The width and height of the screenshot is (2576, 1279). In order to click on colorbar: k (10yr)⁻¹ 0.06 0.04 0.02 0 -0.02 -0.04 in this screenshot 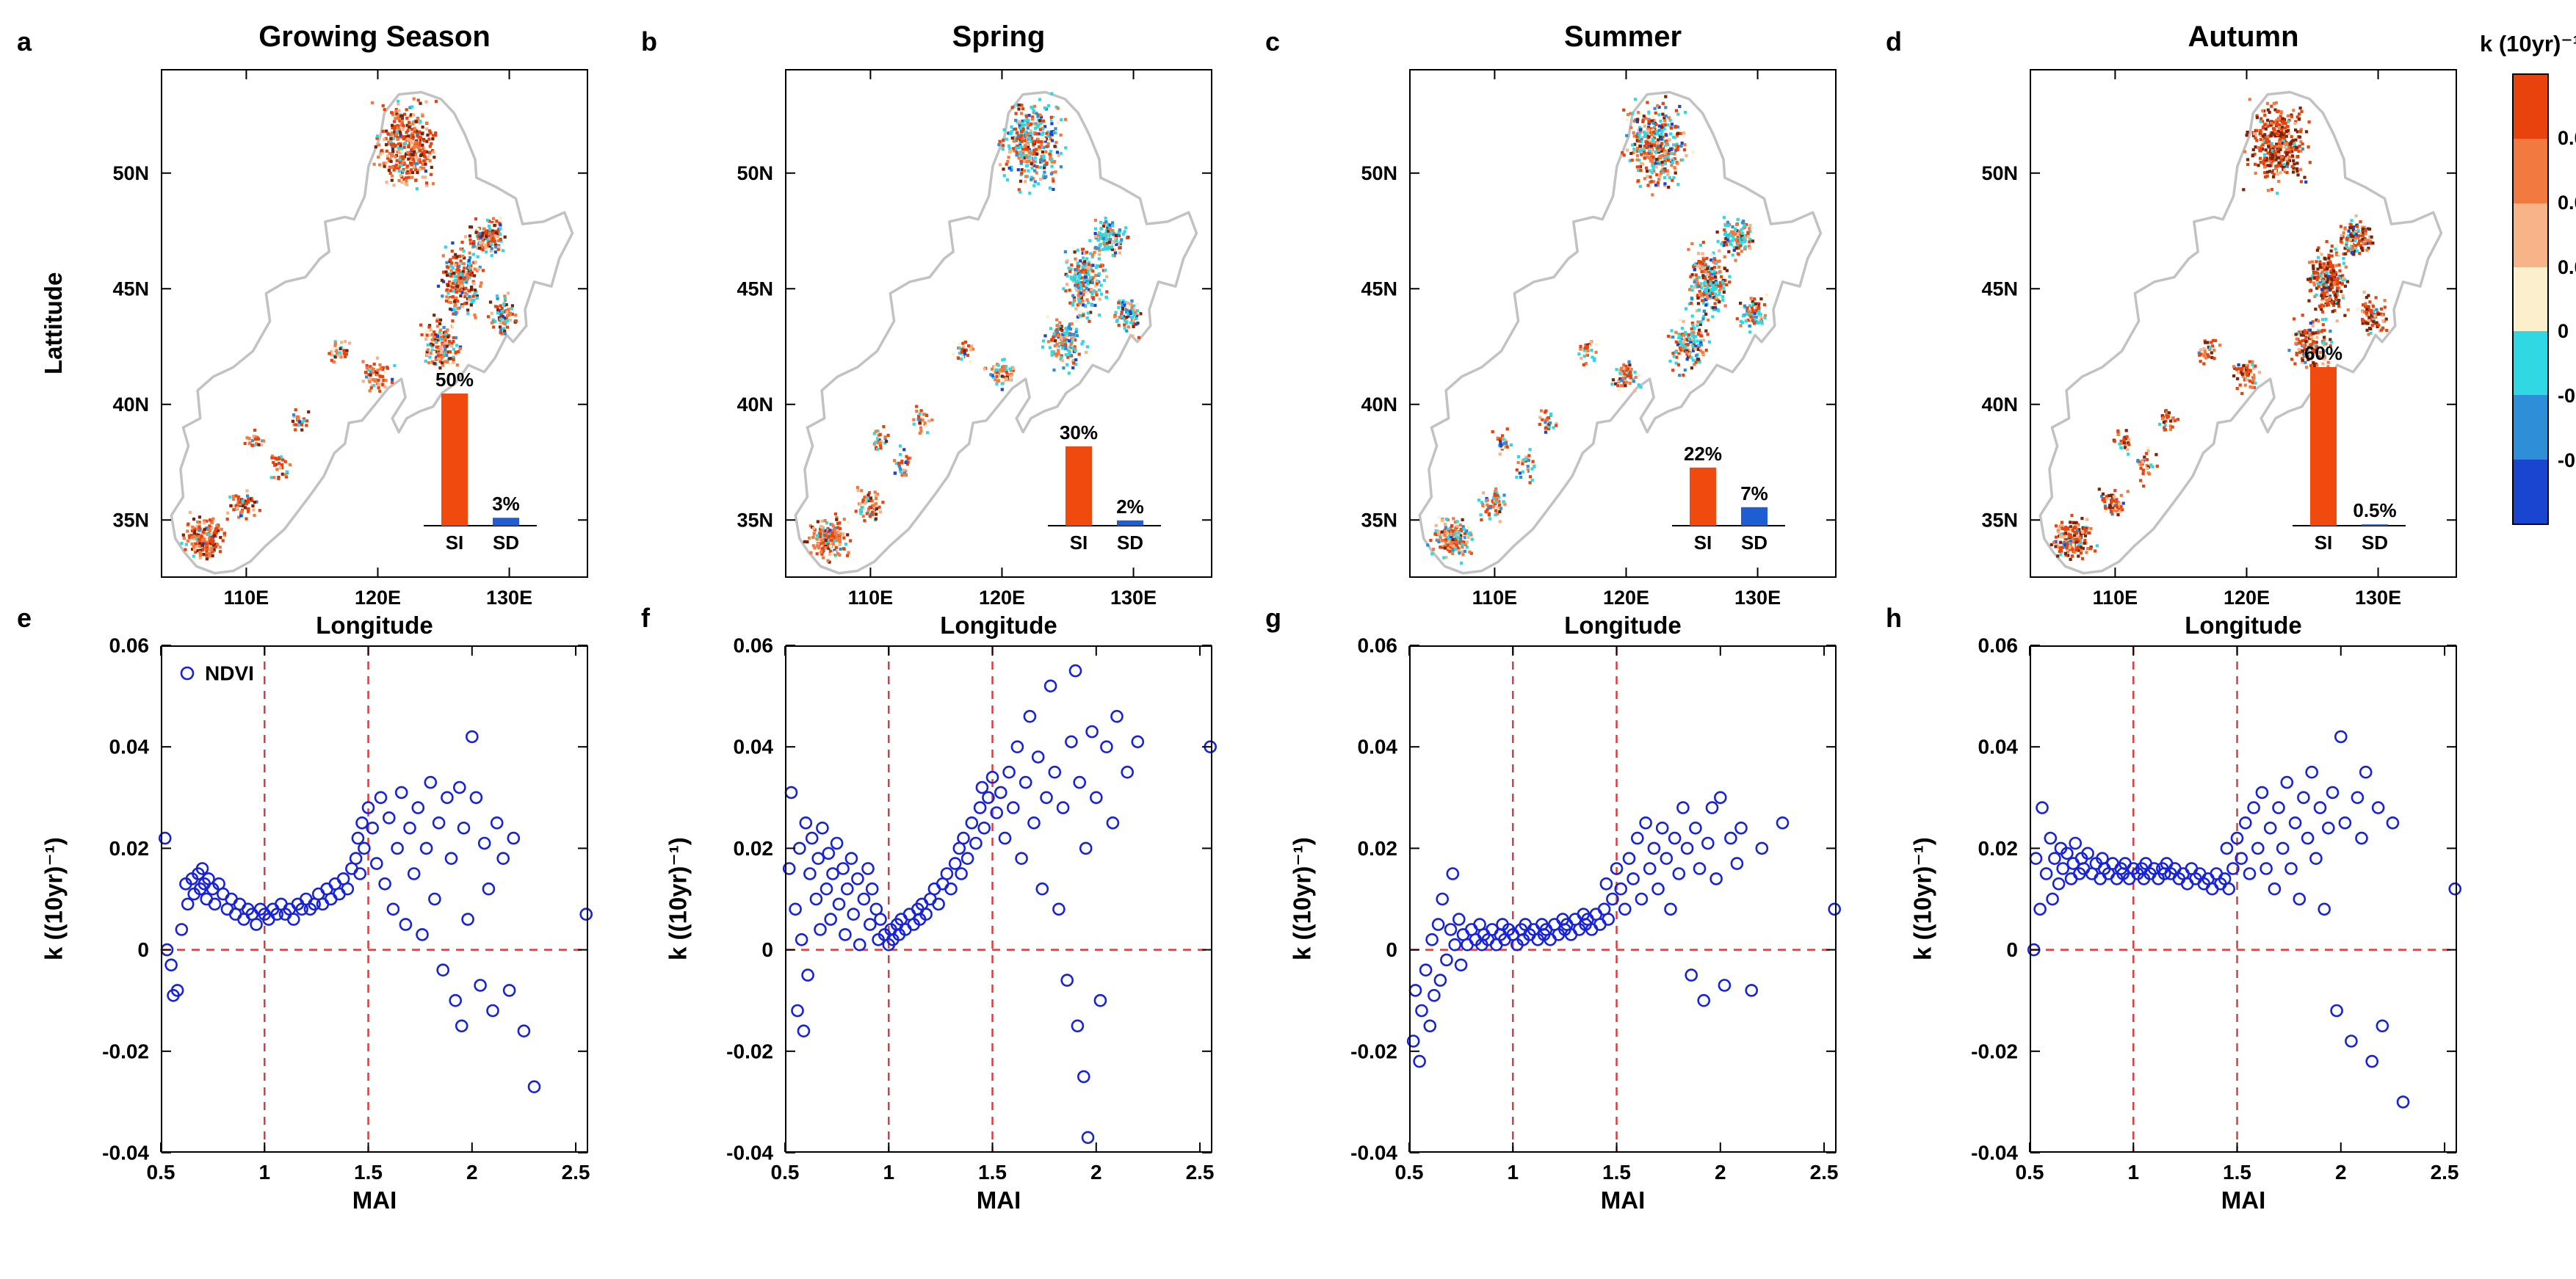, I will do `click(2528, 278)`.